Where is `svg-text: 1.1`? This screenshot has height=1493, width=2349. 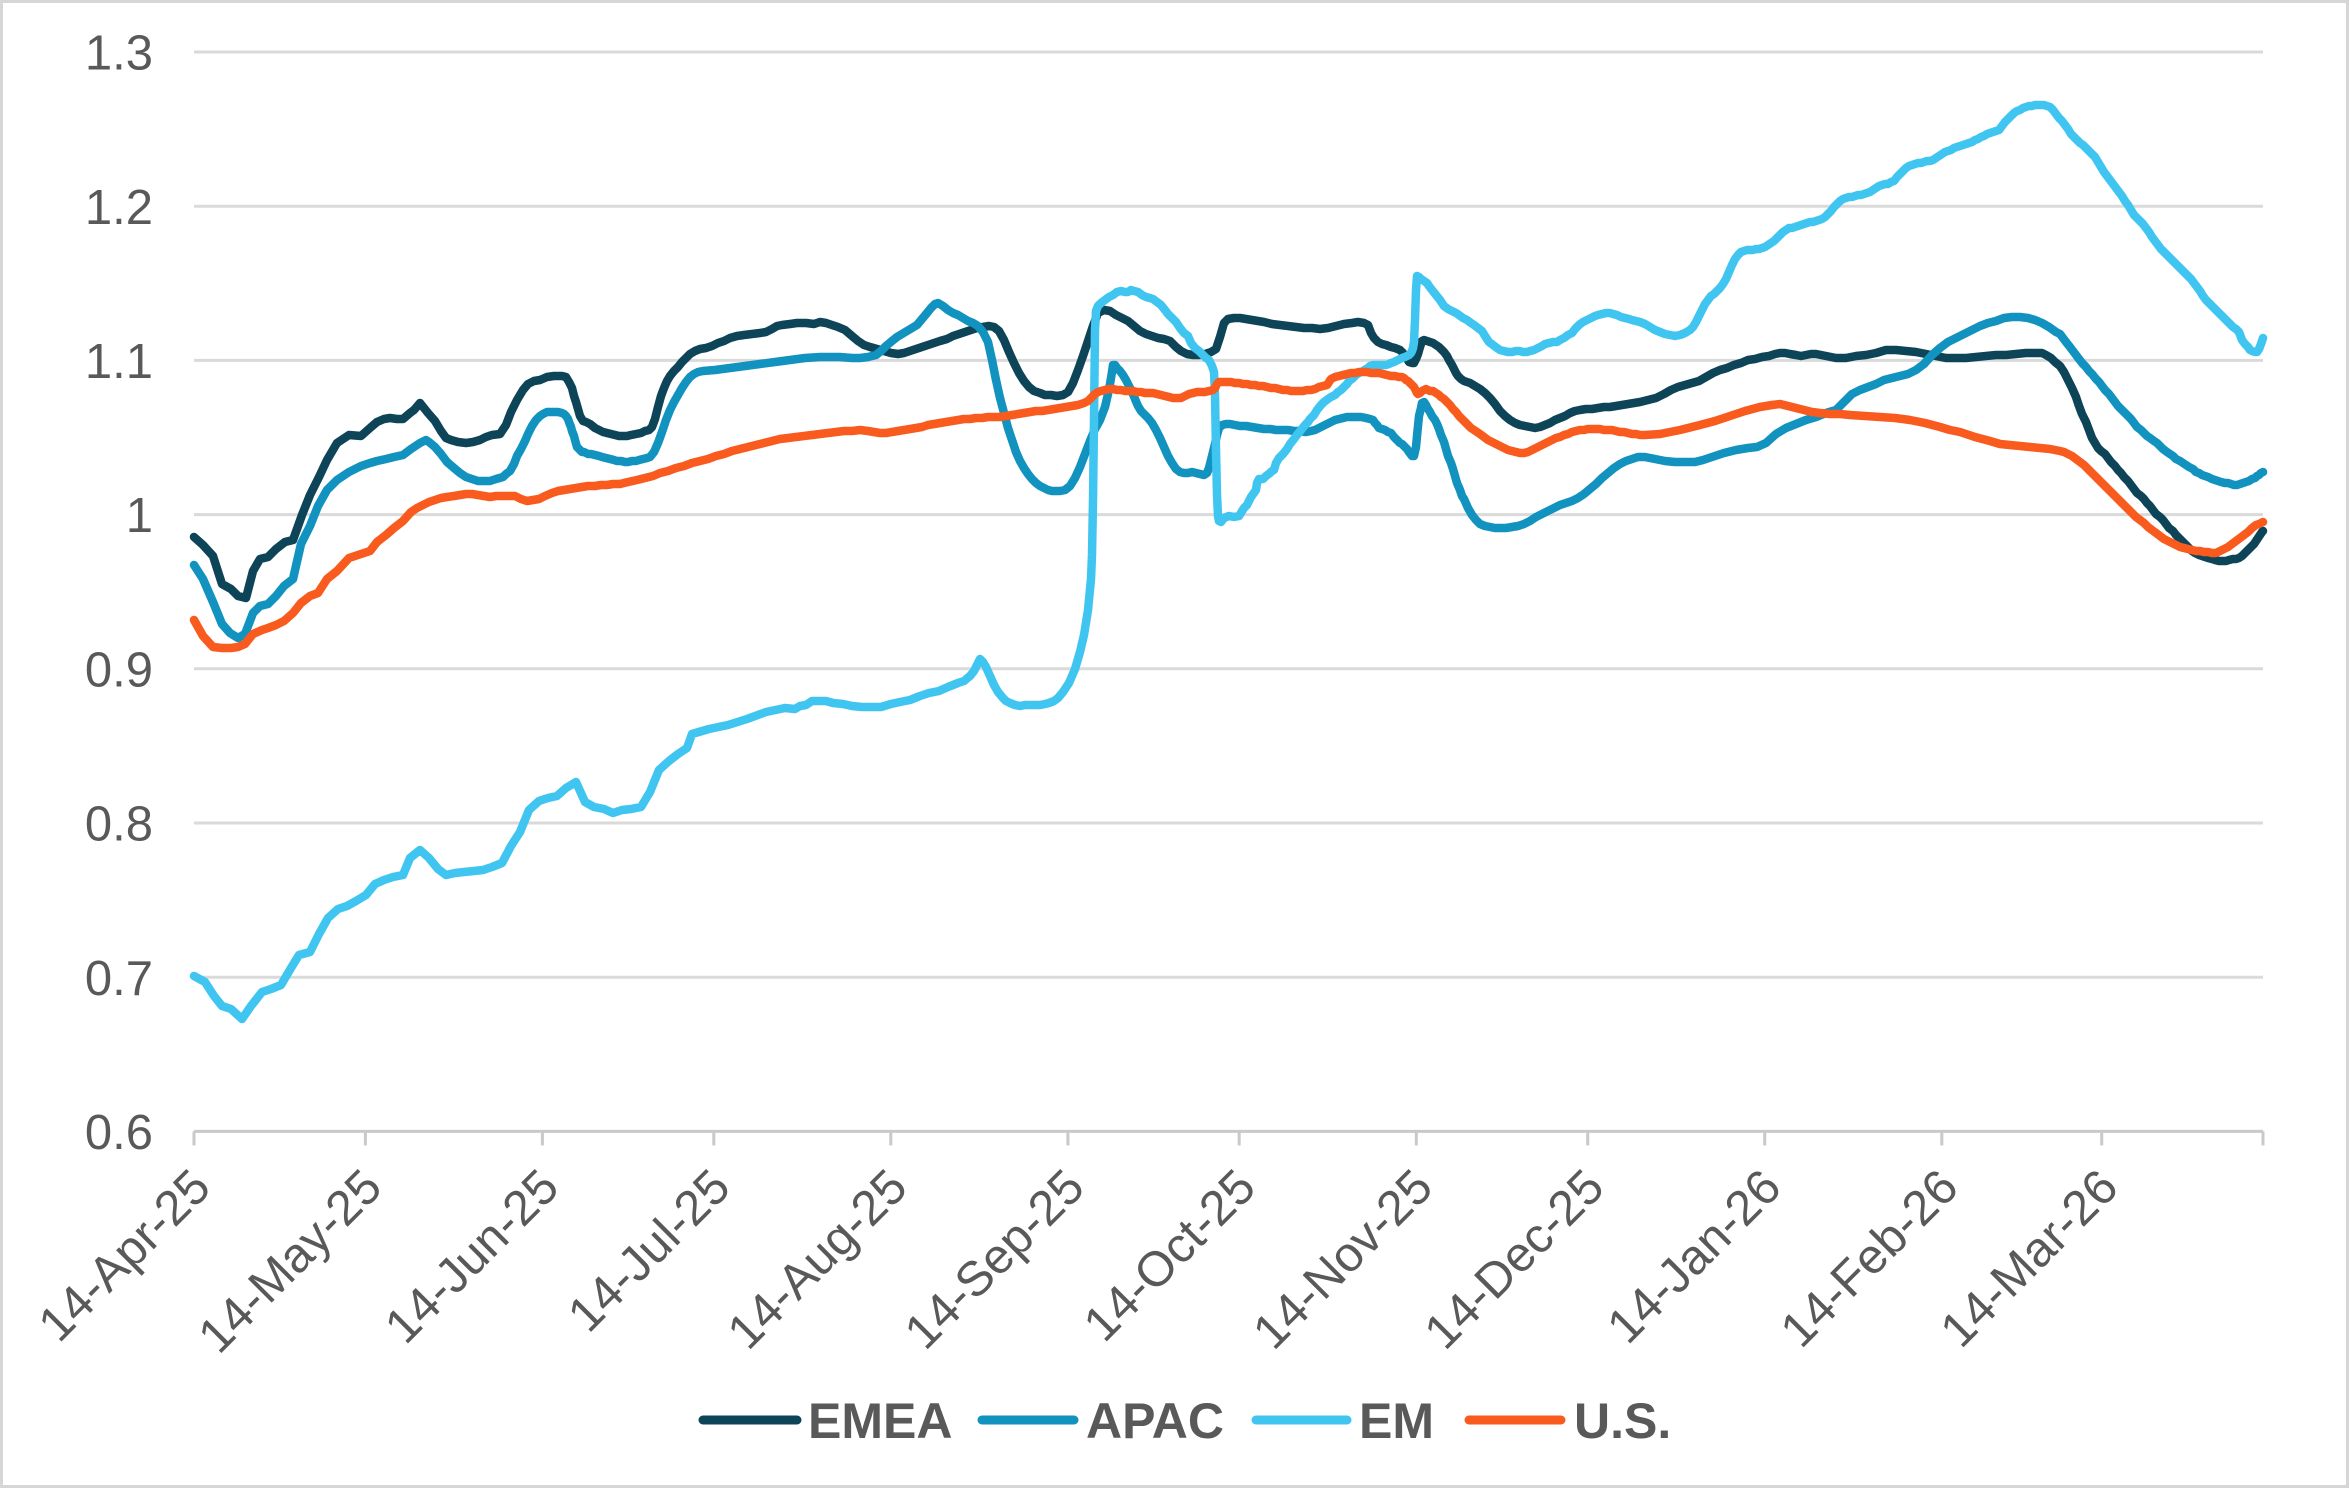 svg-text: 1.1 is located at coordinates (119, 362).